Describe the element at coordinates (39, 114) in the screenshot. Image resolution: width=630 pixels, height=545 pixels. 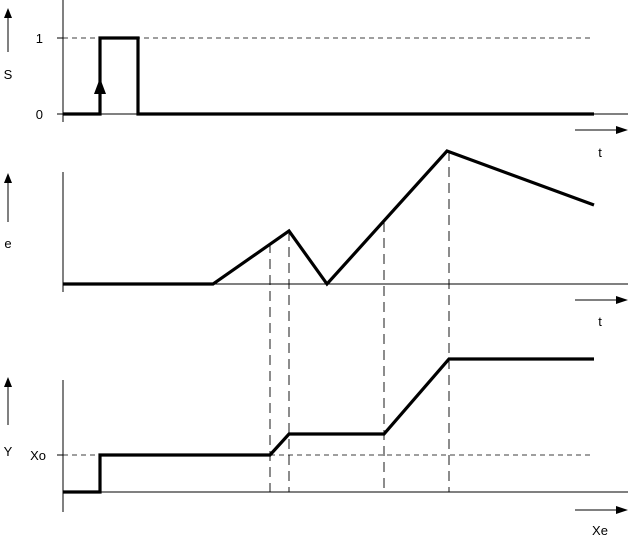
I see `s-tick-label-0: 0` at that location.